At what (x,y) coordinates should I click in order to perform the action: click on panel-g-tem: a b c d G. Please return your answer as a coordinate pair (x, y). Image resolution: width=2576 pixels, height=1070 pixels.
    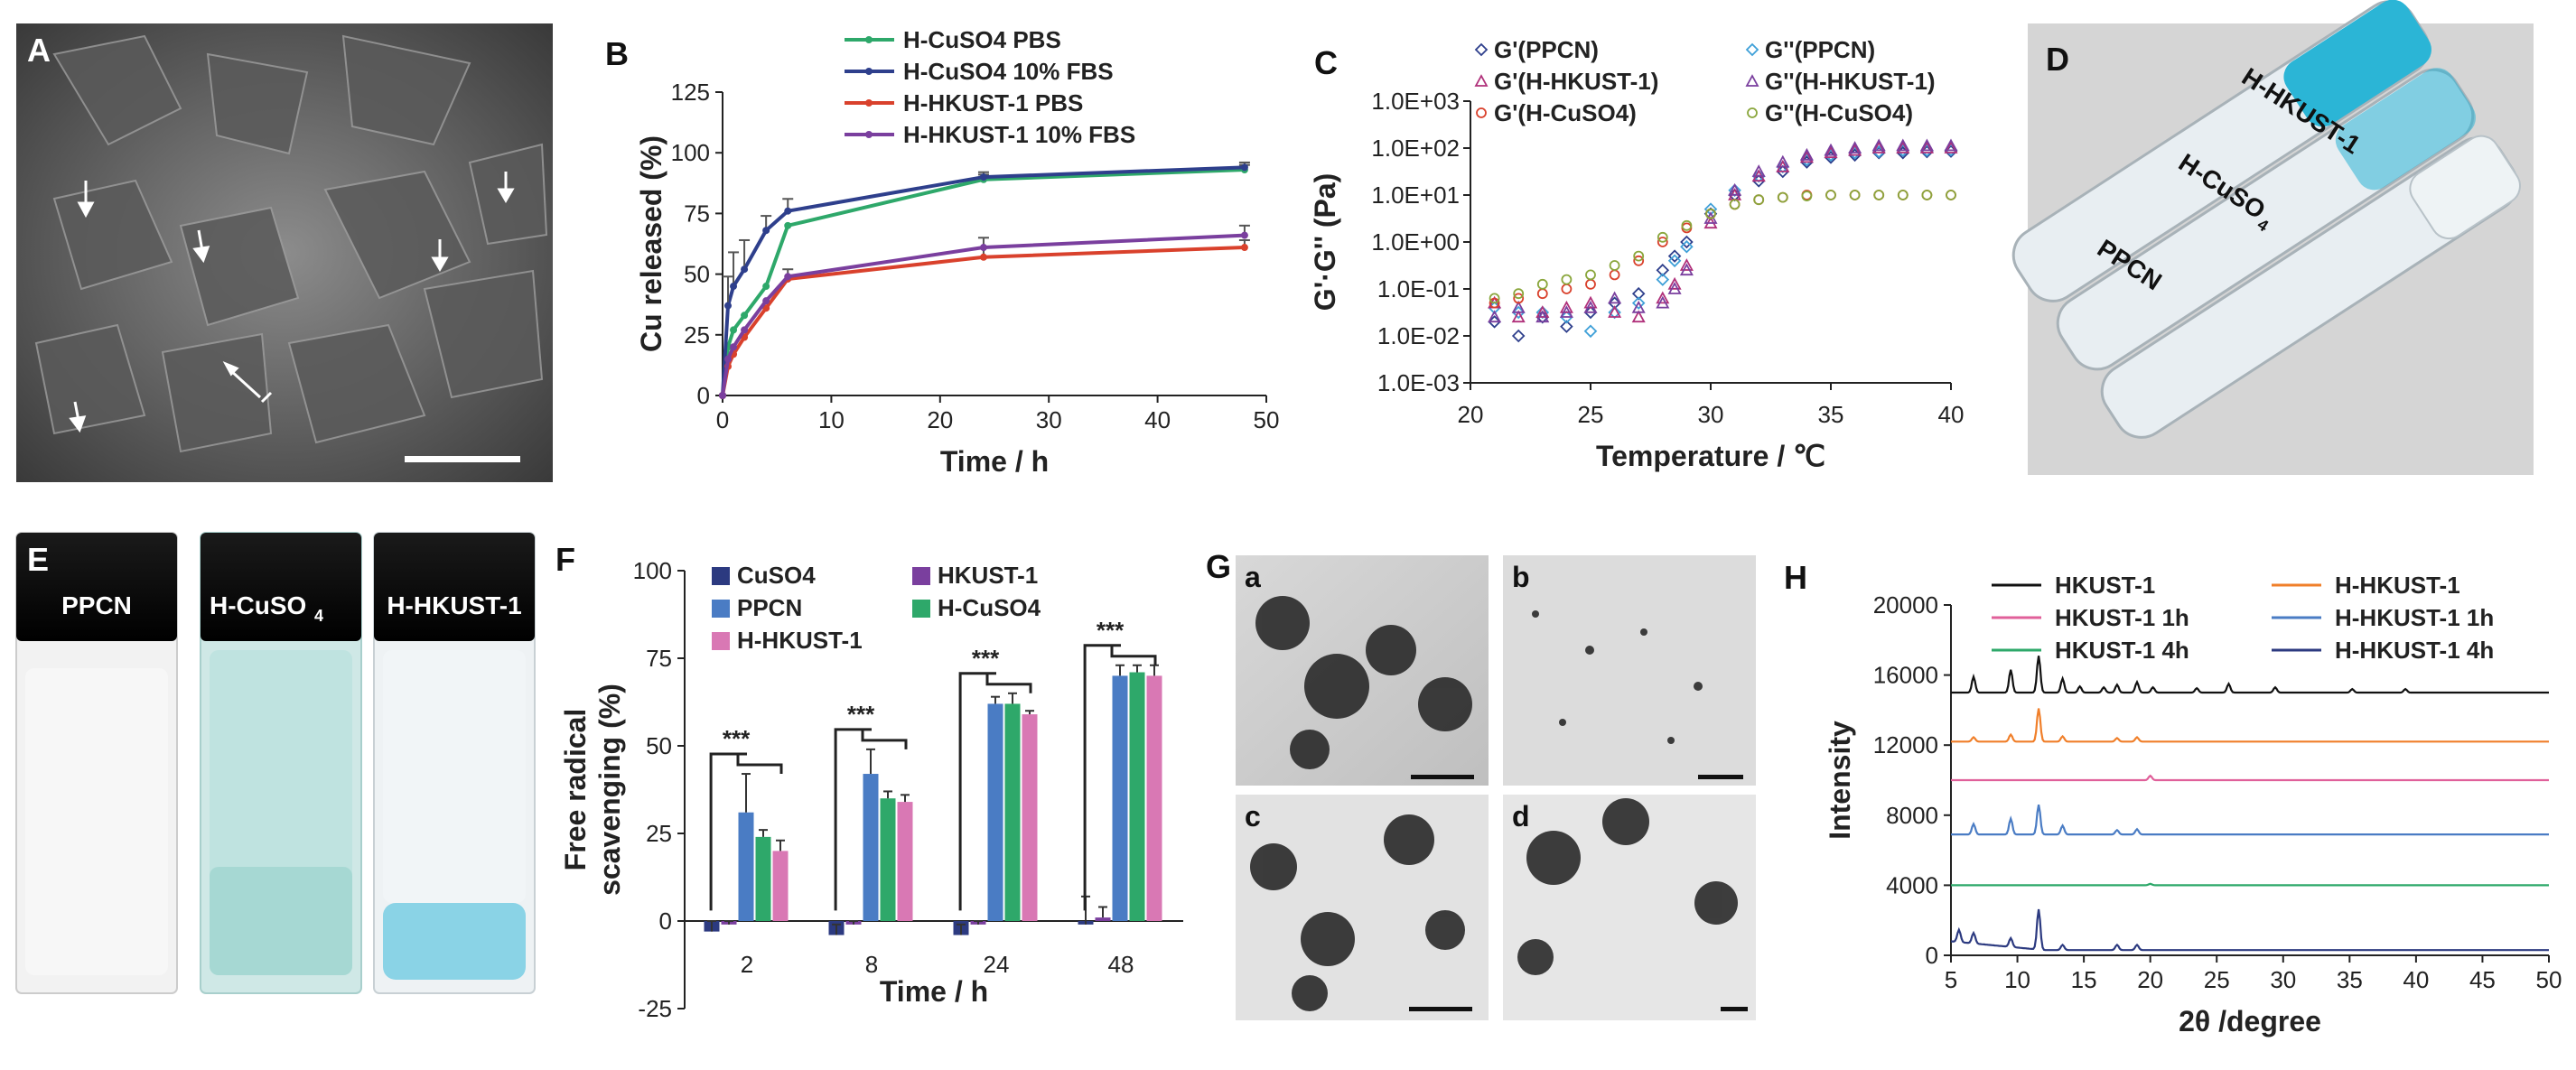
    Looking at the image, I should click on (1481, 784).